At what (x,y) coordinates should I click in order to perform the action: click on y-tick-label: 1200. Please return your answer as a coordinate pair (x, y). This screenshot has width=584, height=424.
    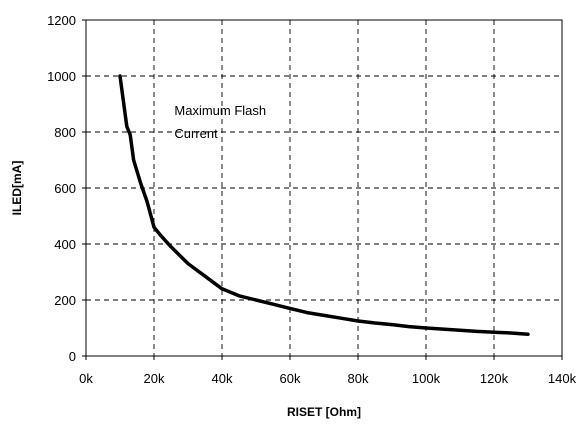
    Looking at the image, I should click on (61, 20).